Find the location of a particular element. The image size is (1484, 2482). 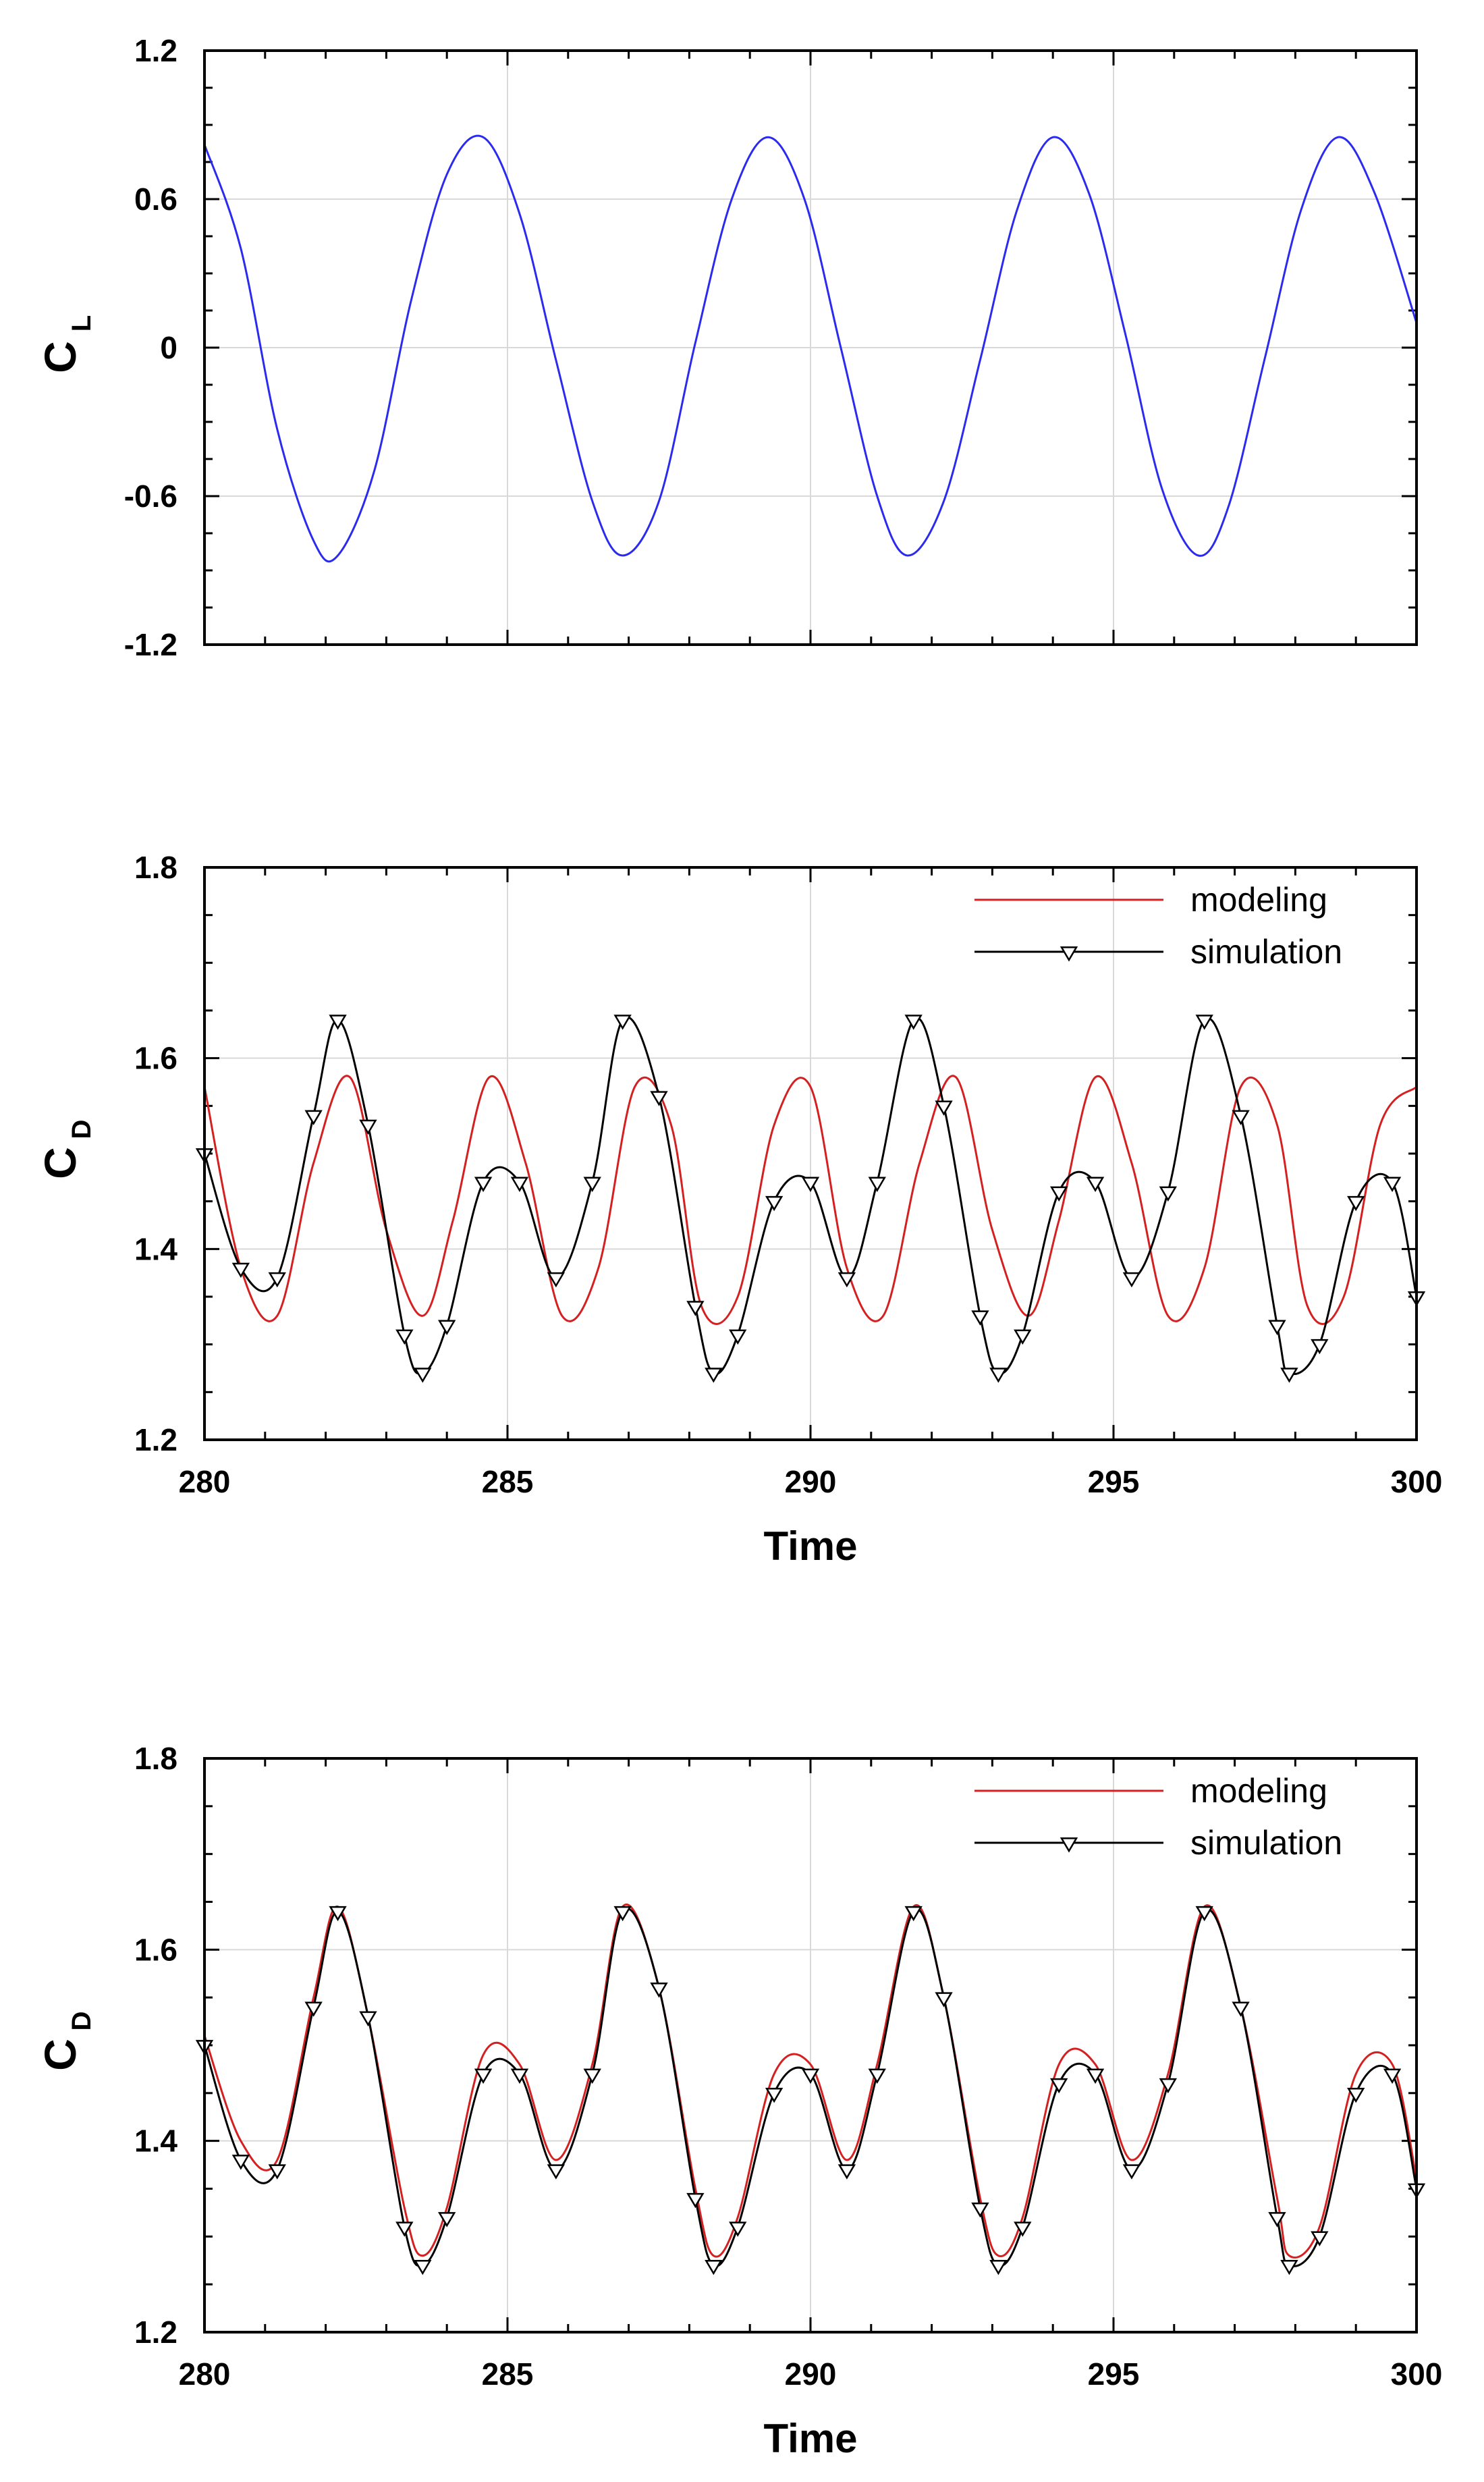

y-axis-subscript: L is located at coordinates (82, 323).